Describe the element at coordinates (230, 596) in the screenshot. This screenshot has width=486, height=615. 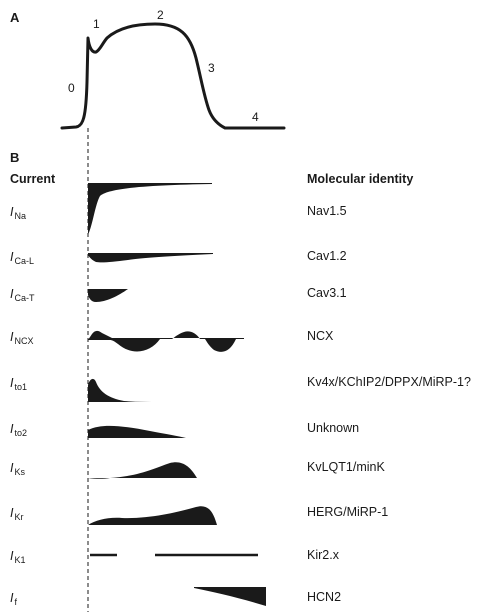
I see `if-waveform` at that location.